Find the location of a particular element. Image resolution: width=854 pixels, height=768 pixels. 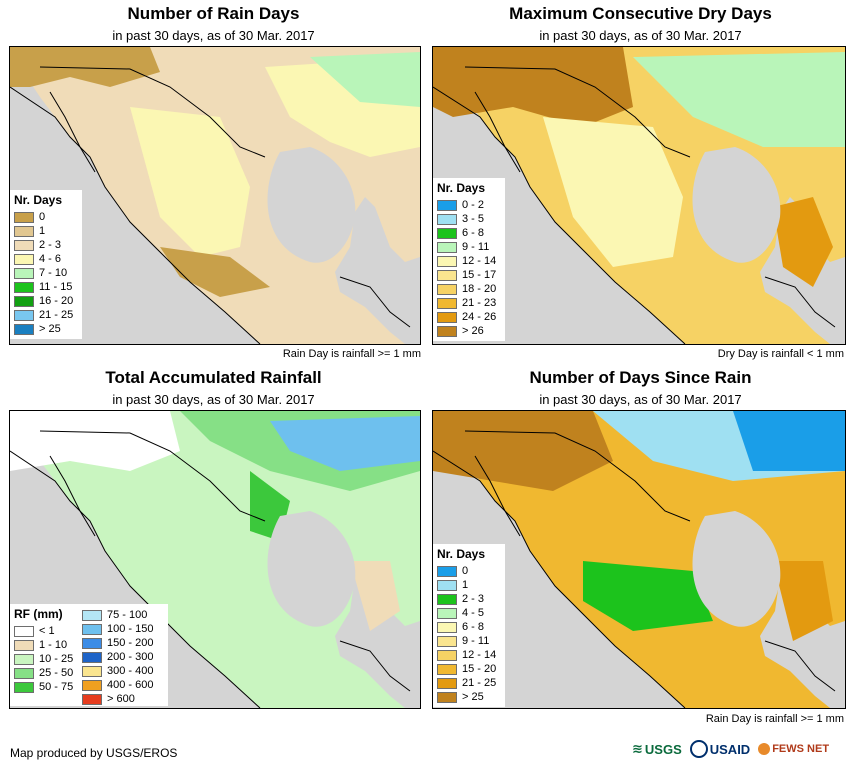

legend-item: 400 - 600 is located at coordinates (117, 685).